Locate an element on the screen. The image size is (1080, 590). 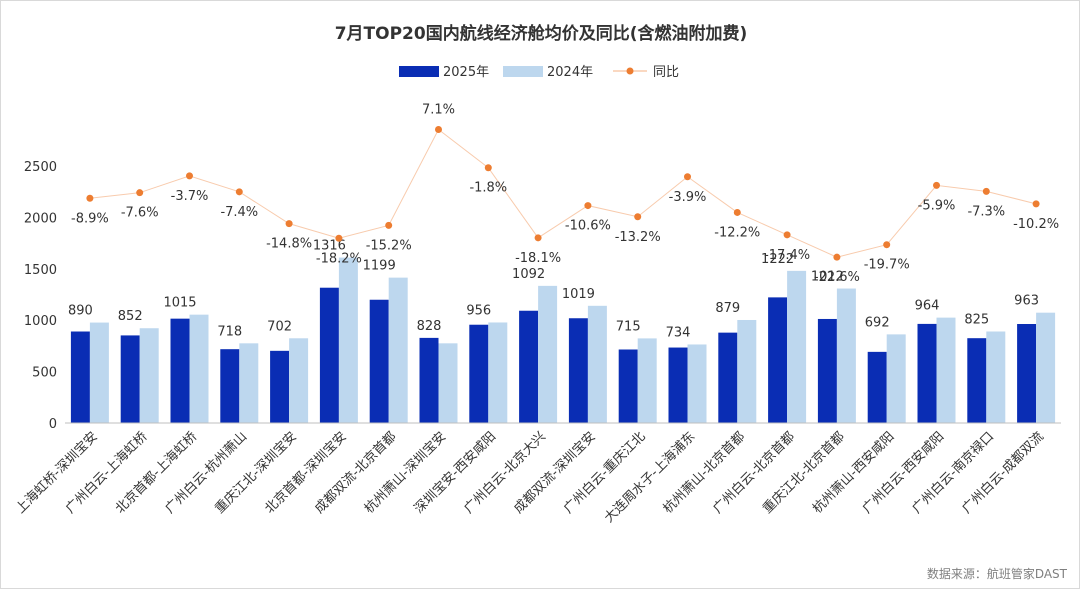
yoy-value-label: -12.2% is located at coordinates (737, 232).